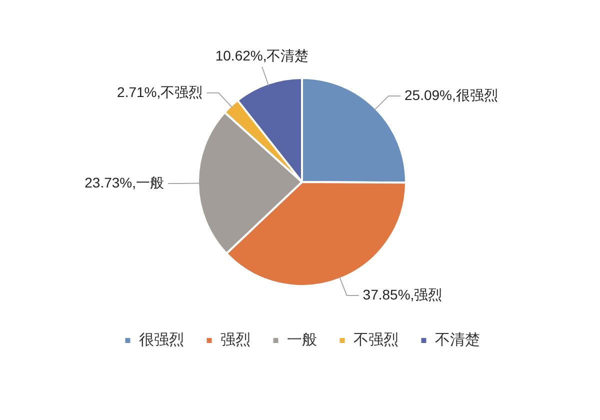 The image size is (600, 420). Describe the element at coordinates (235, 340) in the screenshot. I see `legend-label: 强烈` at that location.